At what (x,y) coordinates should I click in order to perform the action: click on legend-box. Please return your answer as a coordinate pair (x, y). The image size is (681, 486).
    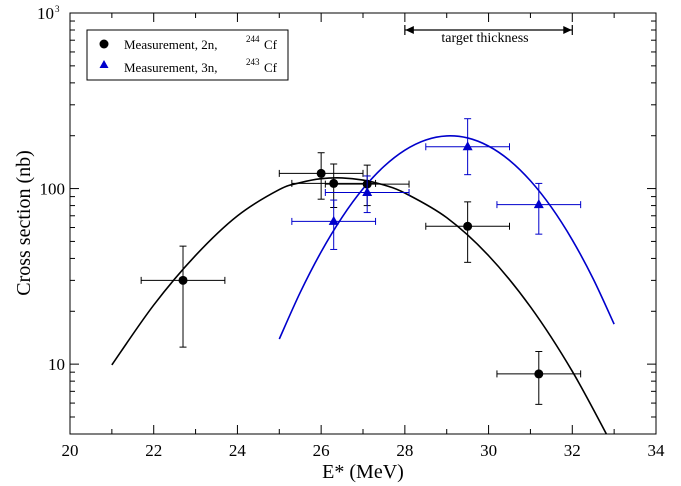
    Looking at the image, I should click on (187, 55).